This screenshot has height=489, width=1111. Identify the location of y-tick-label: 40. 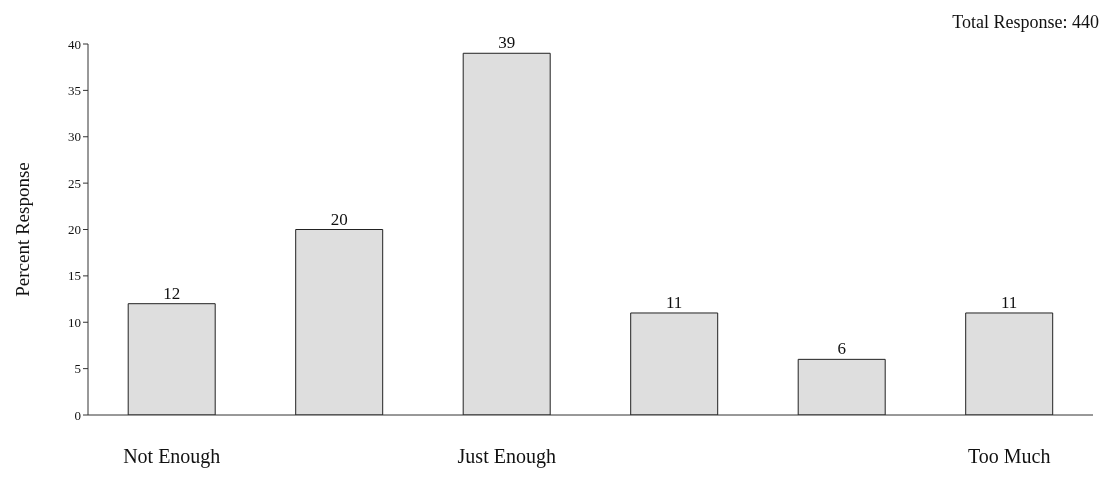
(74, 44).